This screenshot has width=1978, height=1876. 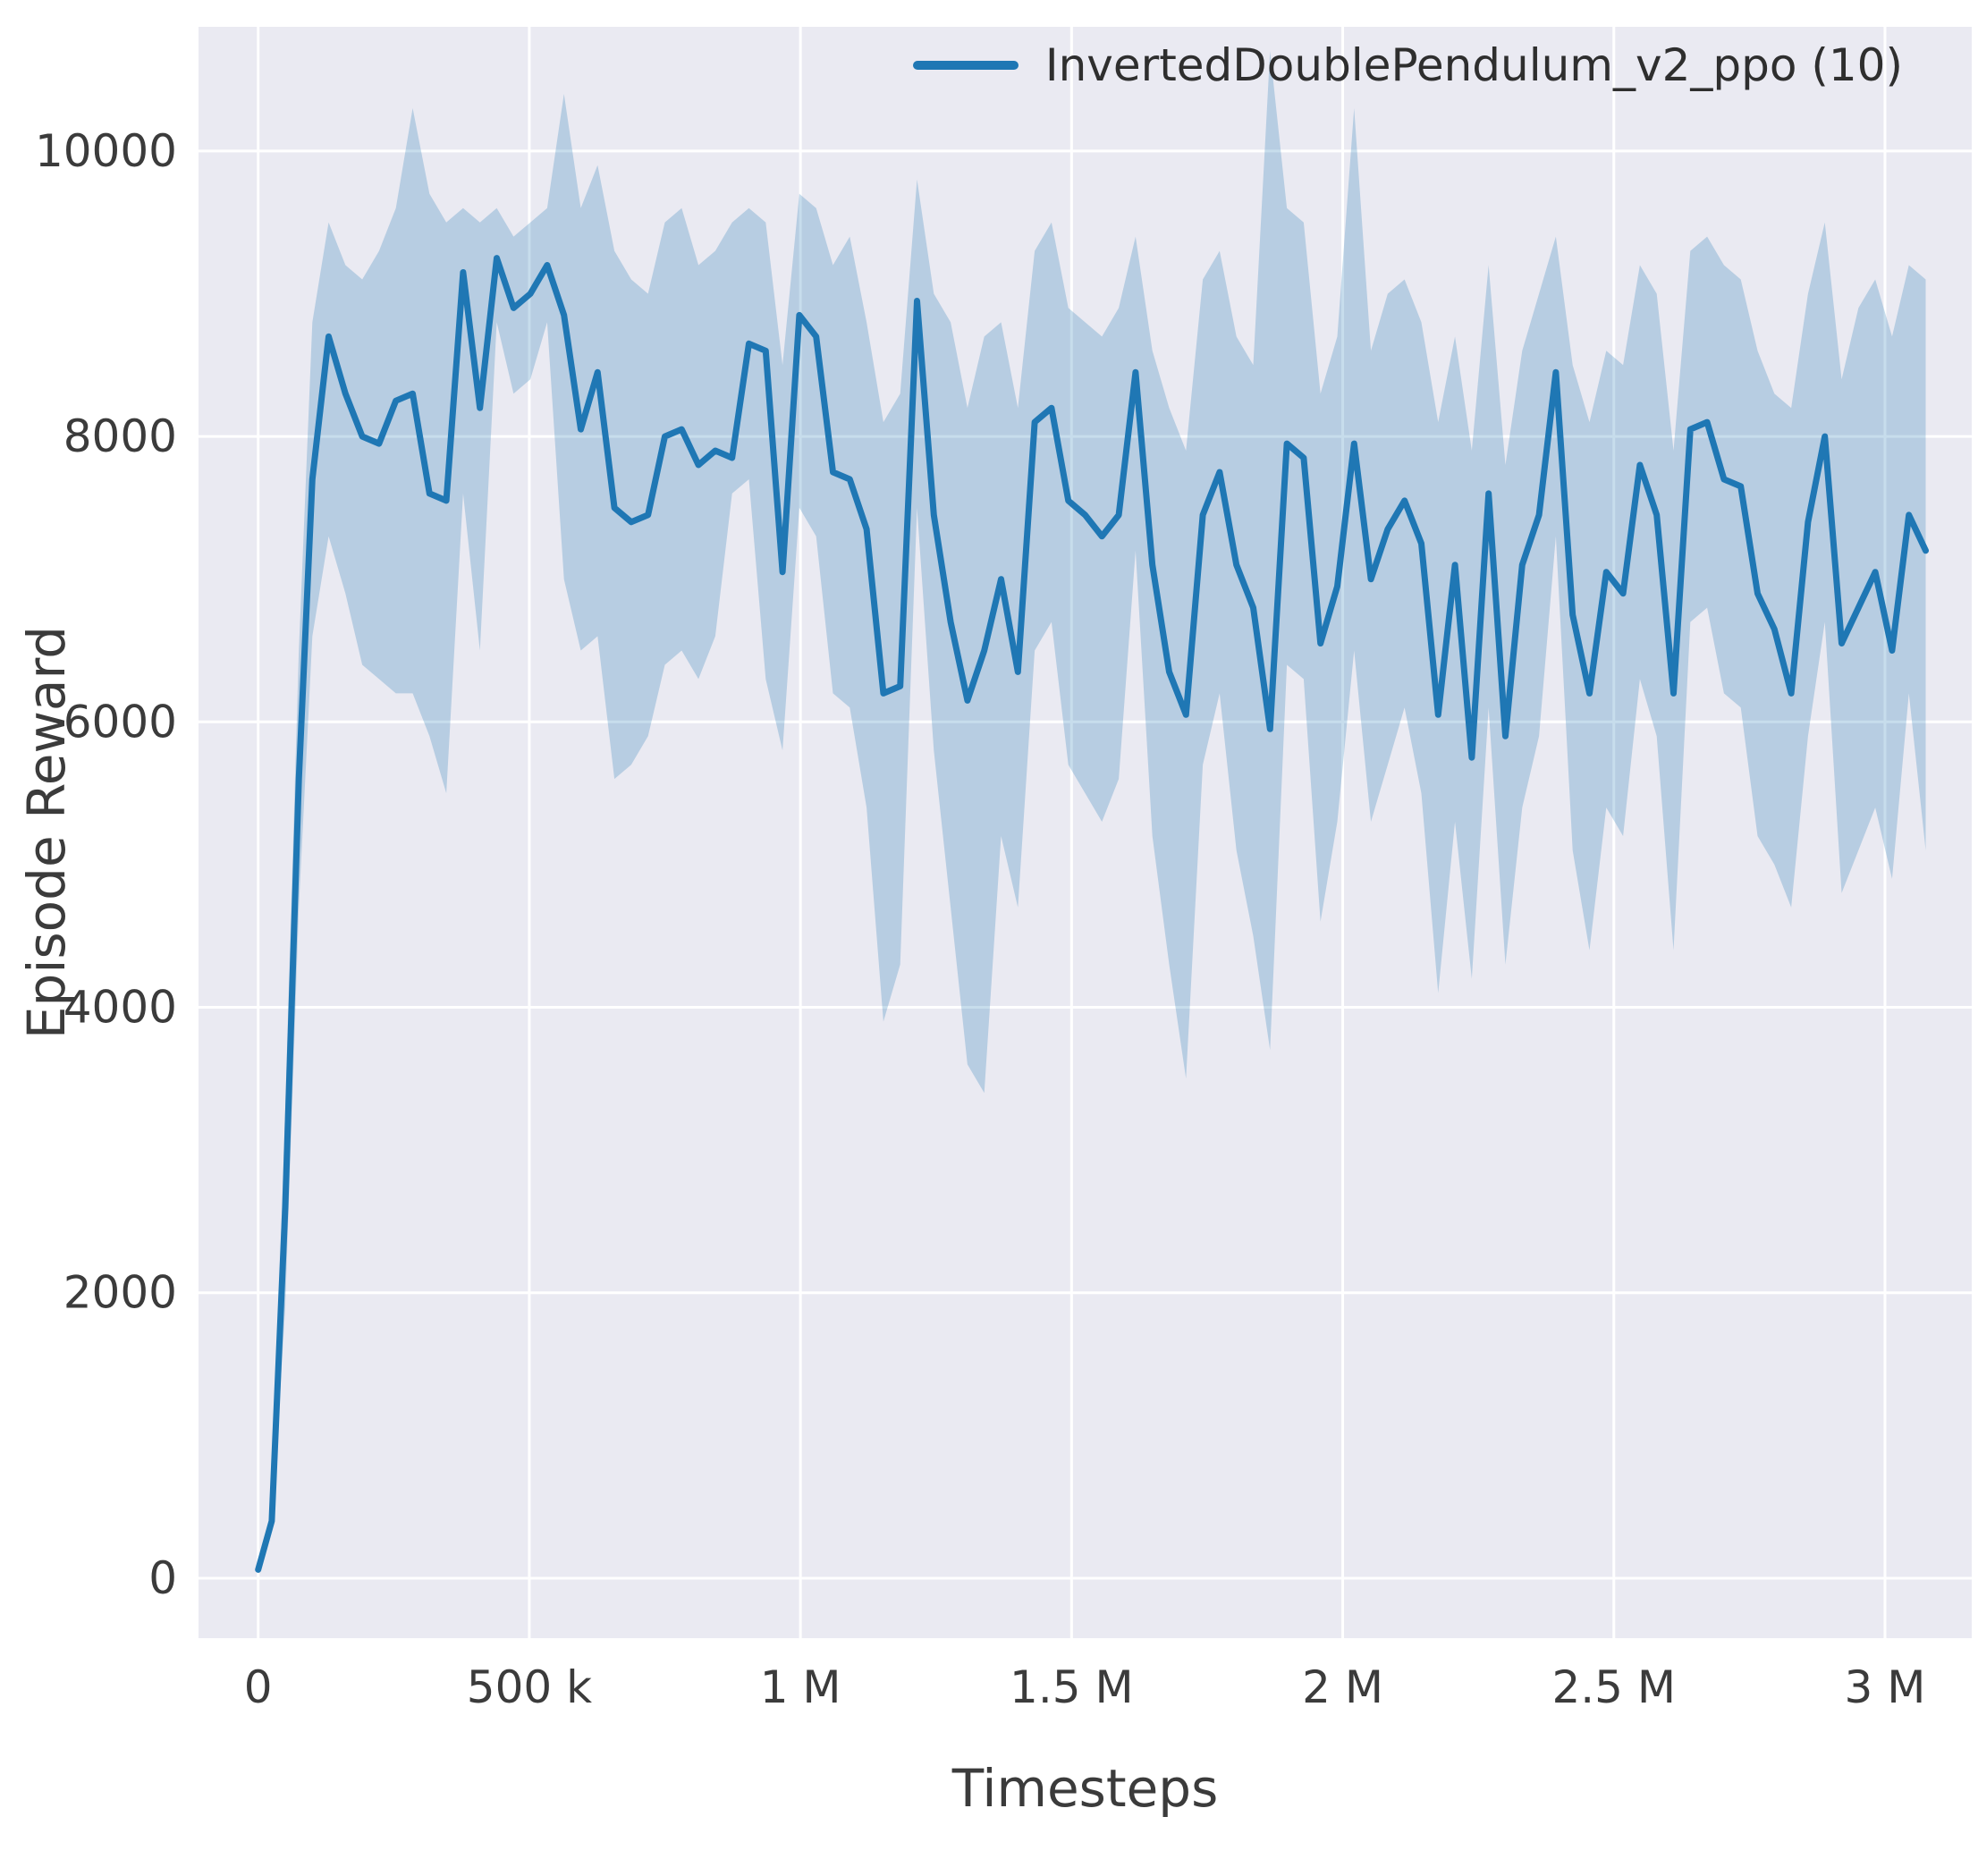 I want to click on y-axis-label: Episode Reward, so click(x=46, y=833).